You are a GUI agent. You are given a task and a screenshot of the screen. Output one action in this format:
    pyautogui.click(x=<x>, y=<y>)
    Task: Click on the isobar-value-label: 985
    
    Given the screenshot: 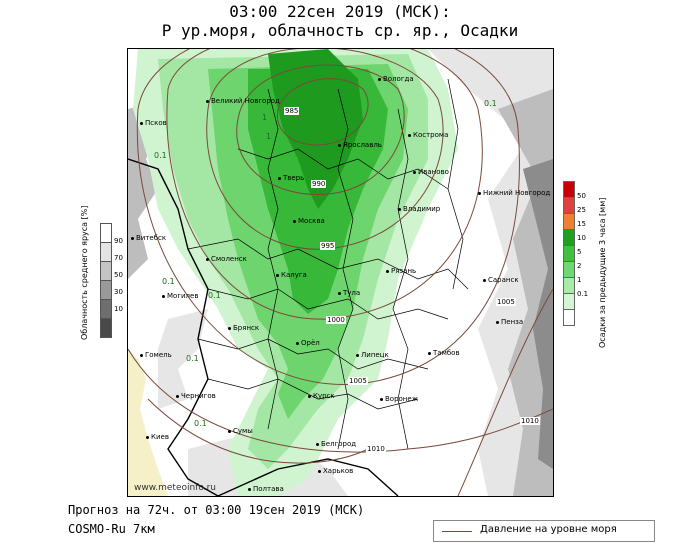 What is the action you would take?
    pyautogui.click(x=292, y=111)
    